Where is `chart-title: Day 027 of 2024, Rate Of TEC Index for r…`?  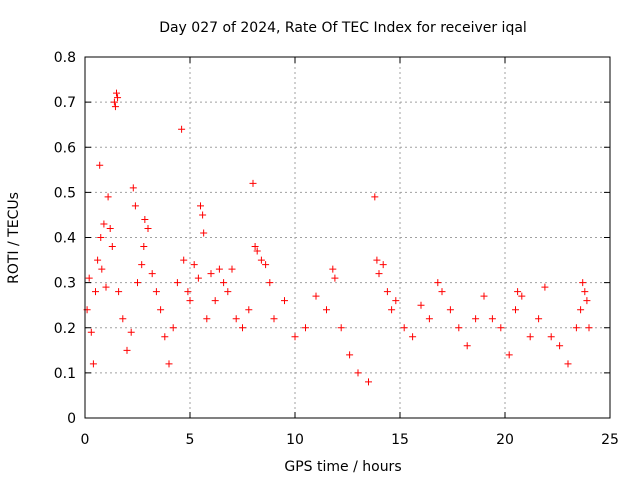
chart-title: Day 027 of 2024, Rate Of TEC Index for r… is located at coordinates (343, 28).